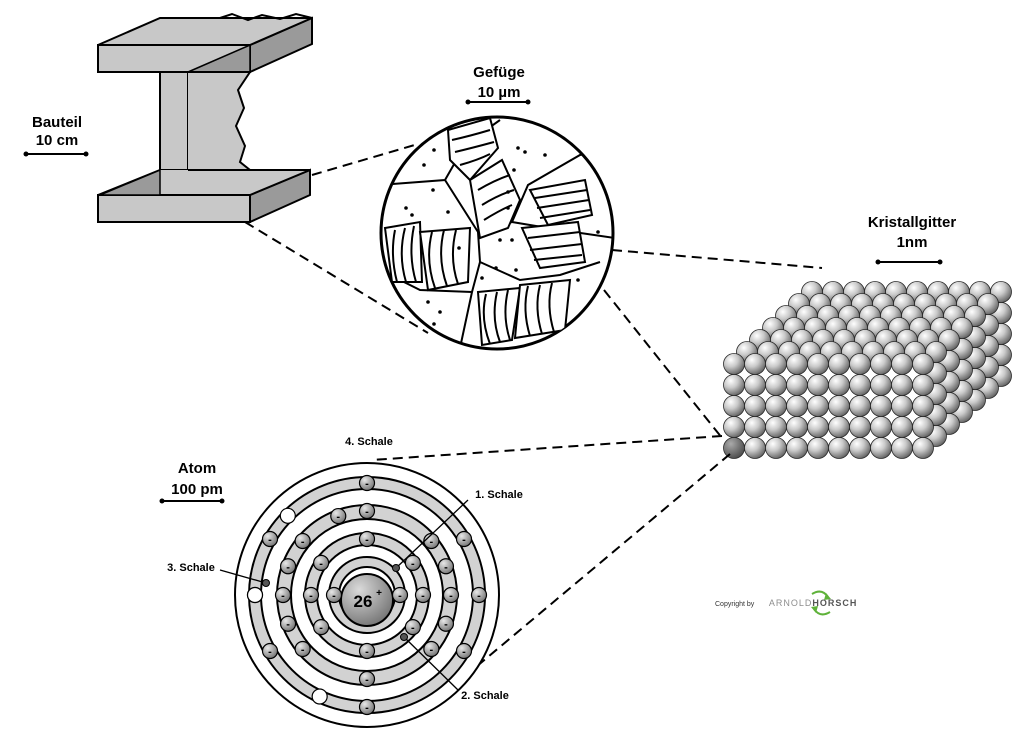 The image size is (1033, 731). I want to click on microstructure-circle, so click(497, 233).